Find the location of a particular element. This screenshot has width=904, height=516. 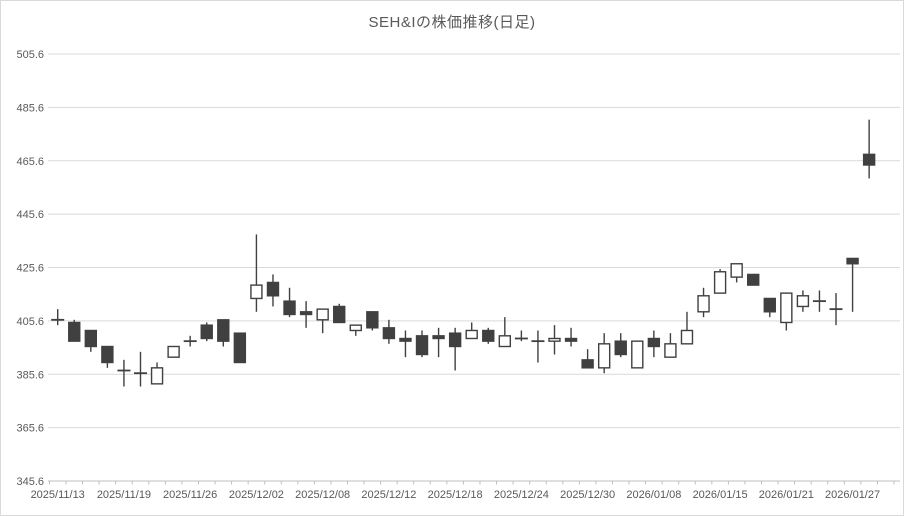

x-axis-tick-label: 2026/01/15 is located at coordinates (720, 495).